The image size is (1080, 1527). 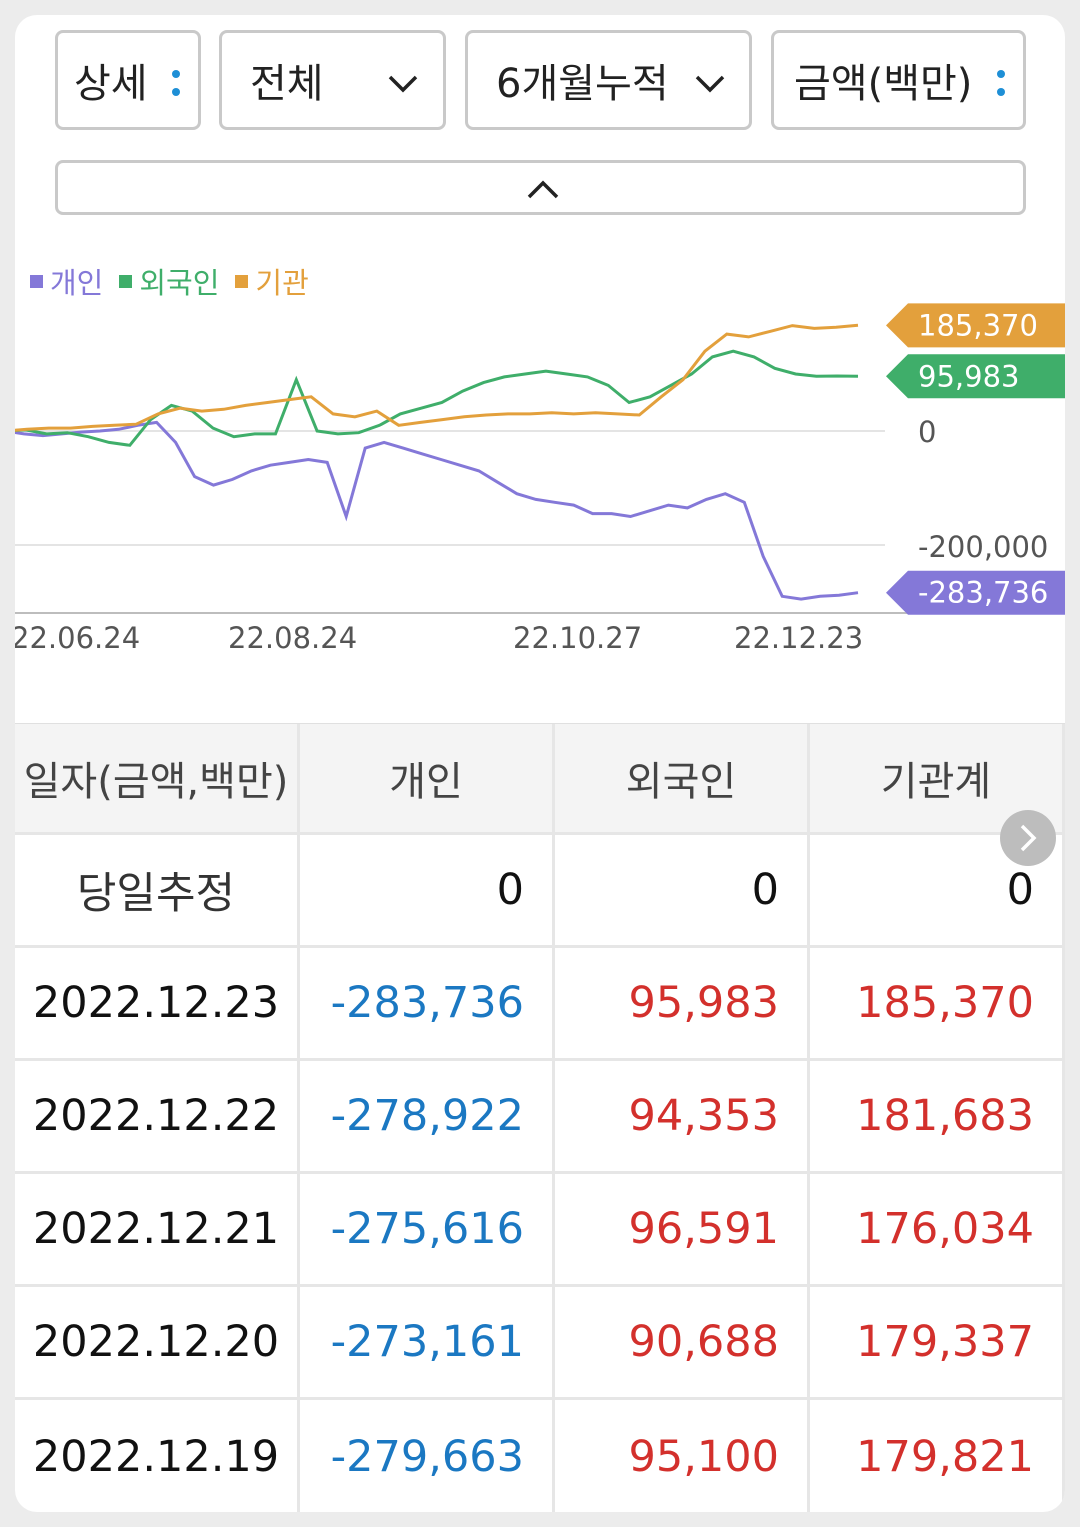 I want to click on x-tick-label: 22.12.23, so click(x=798, y=638).